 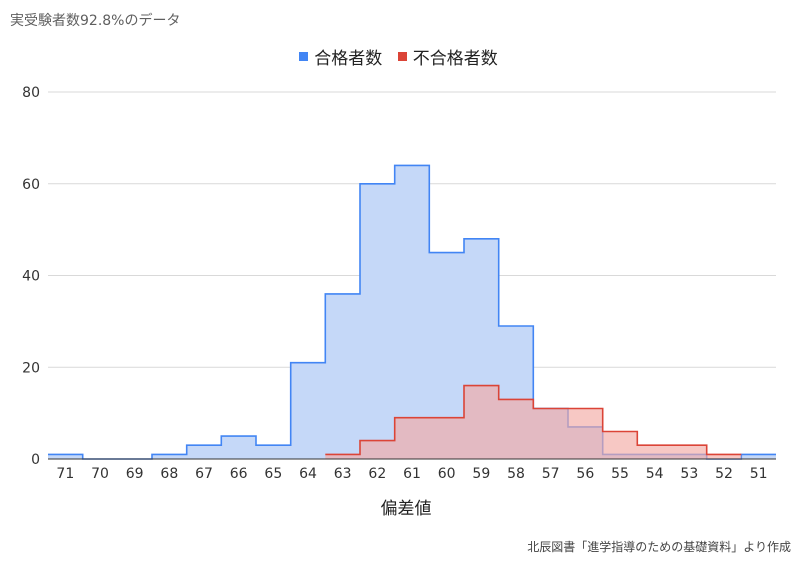 I want to click on legend-swatch-fail, so click(x=402, y=56).